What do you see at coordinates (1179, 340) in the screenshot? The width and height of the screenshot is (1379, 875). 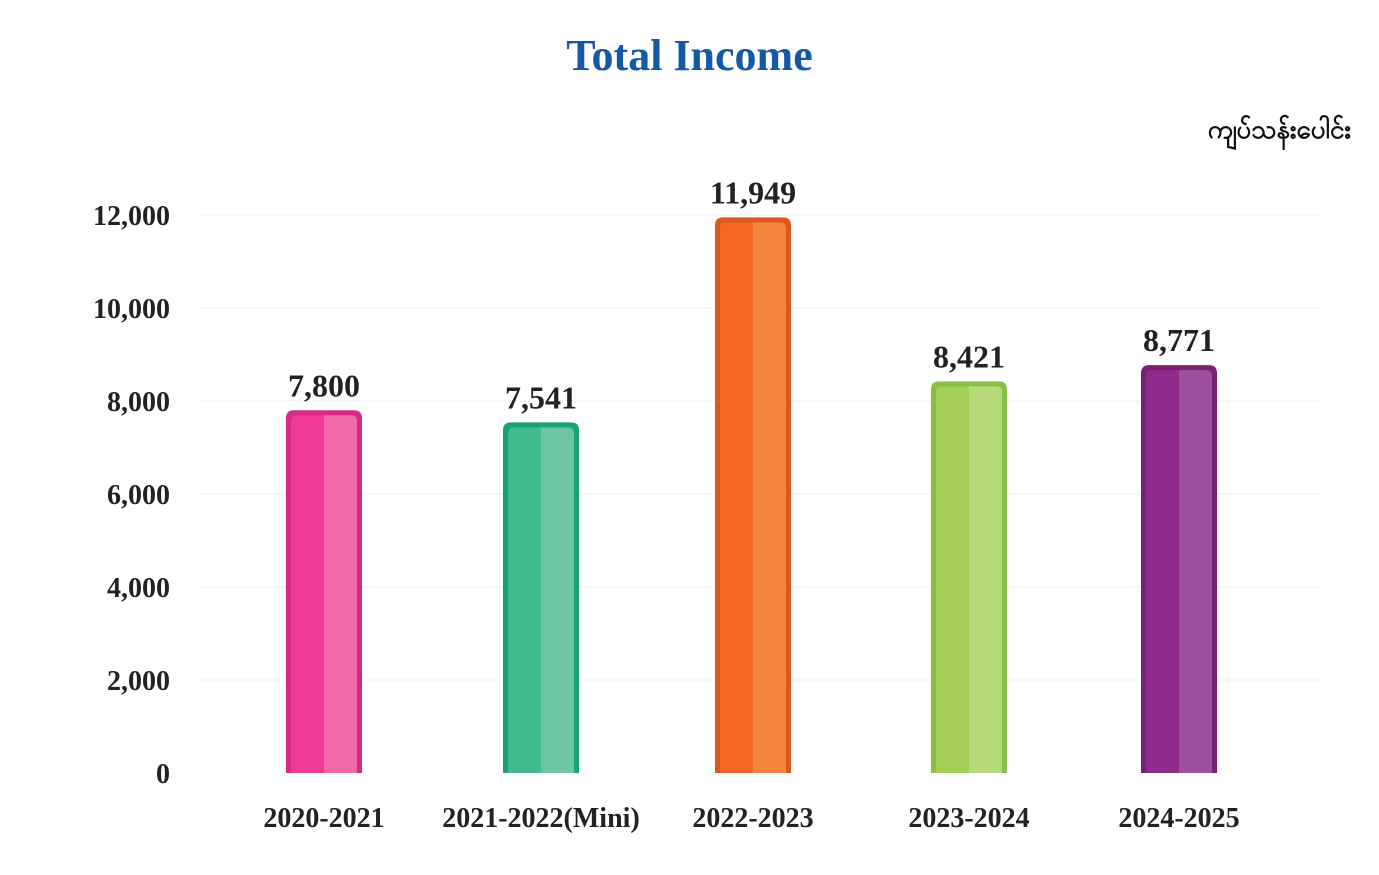 I see `data-label: 8,771` at bounding box center [1179, 340].